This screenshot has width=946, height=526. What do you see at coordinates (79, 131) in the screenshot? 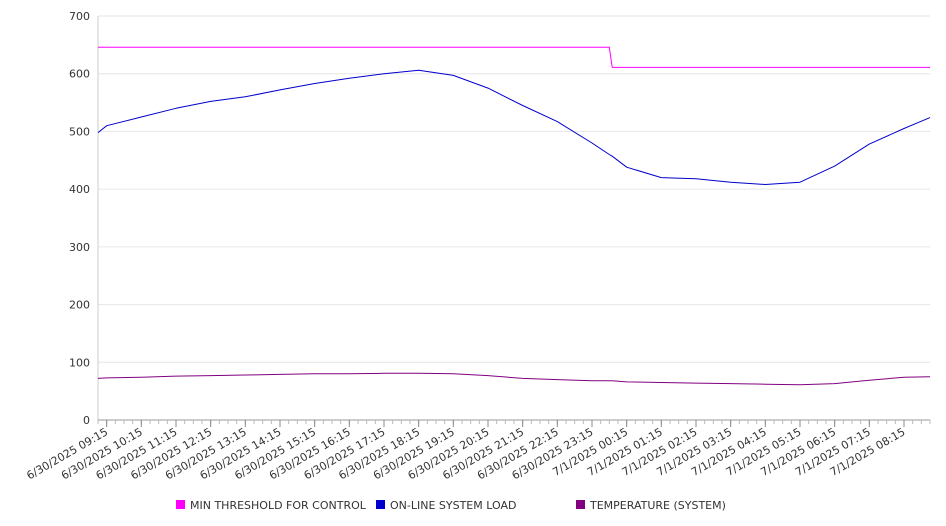
I see `y-tick-label: 500` at bounding box center [79, 131].